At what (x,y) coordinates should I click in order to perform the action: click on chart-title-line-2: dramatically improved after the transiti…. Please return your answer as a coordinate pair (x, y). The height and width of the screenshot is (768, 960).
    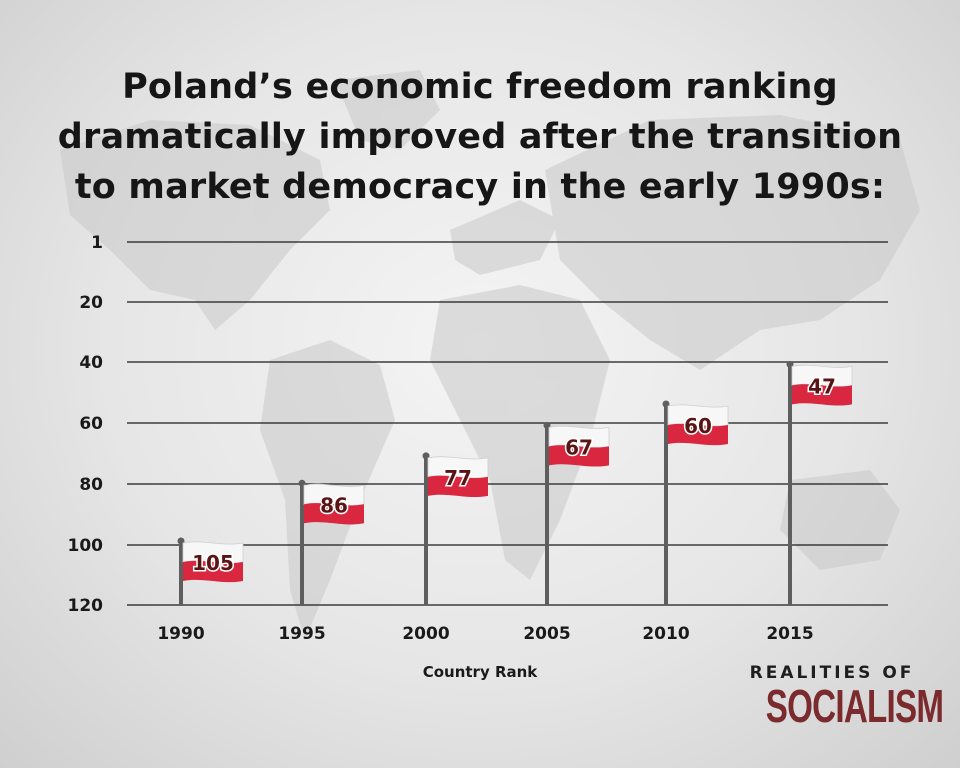
    Looking at the image, I should click on (480, 137).